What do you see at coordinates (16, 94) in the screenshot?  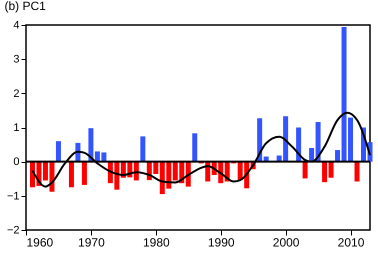 I see `y-tick-label: 2` at bounding box center [16, 94].